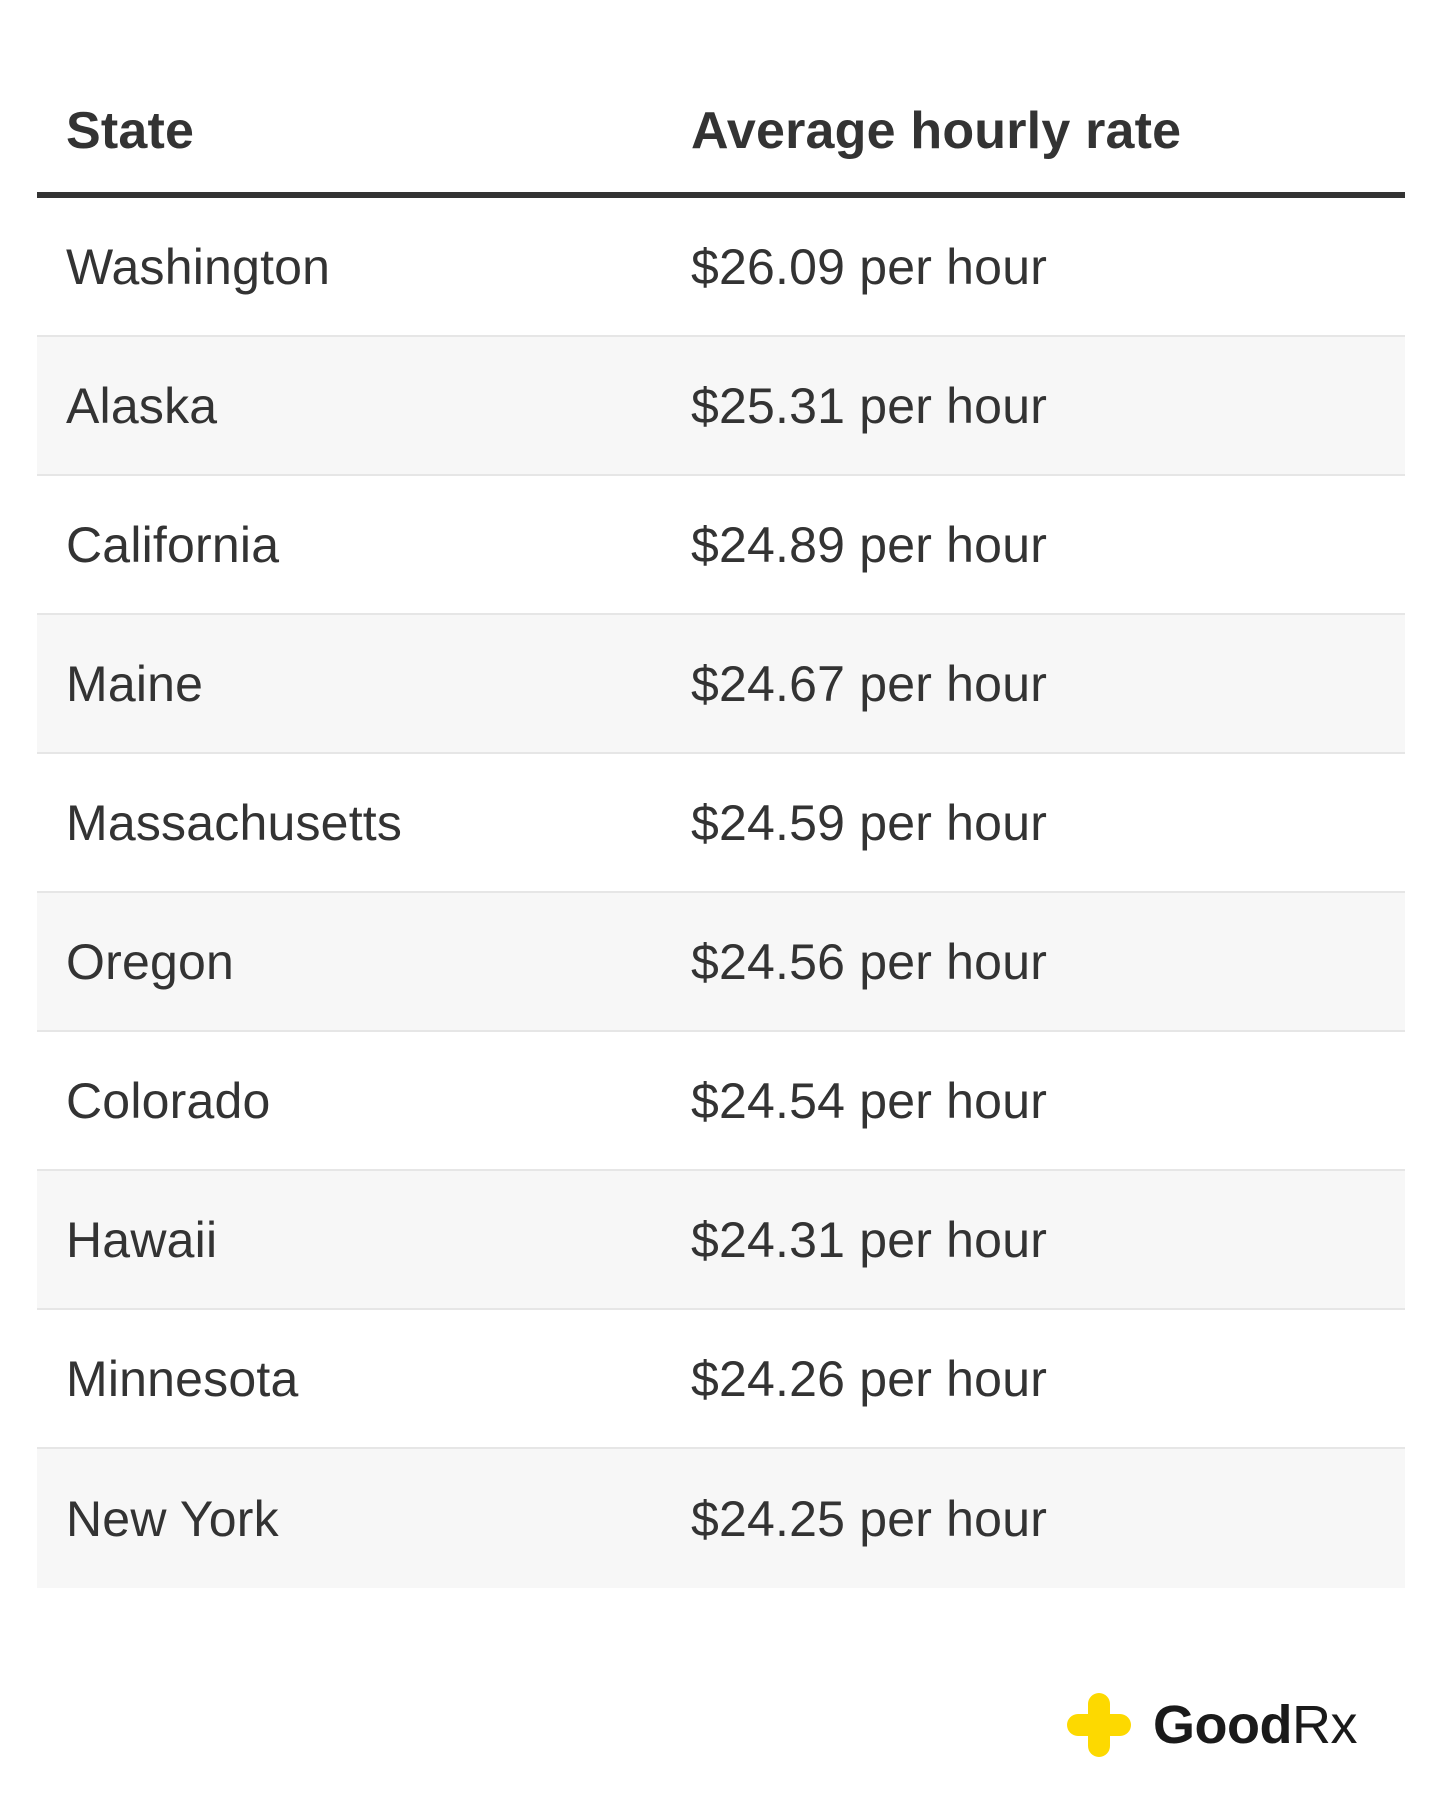  What do you see at coordinates (869, 266) in the screenshot?
I see `rate-cell: $26.09 per hour` at bounding box center [869, 266].